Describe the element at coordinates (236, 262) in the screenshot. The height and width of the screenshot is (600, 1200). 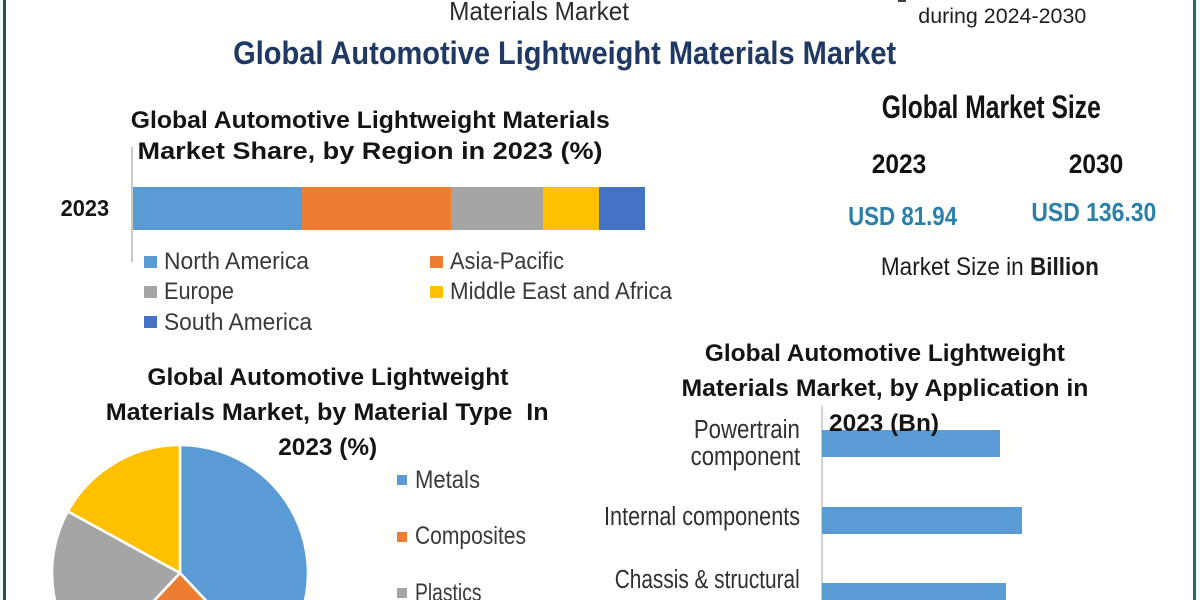
I see `legend-label: North America` at that location.